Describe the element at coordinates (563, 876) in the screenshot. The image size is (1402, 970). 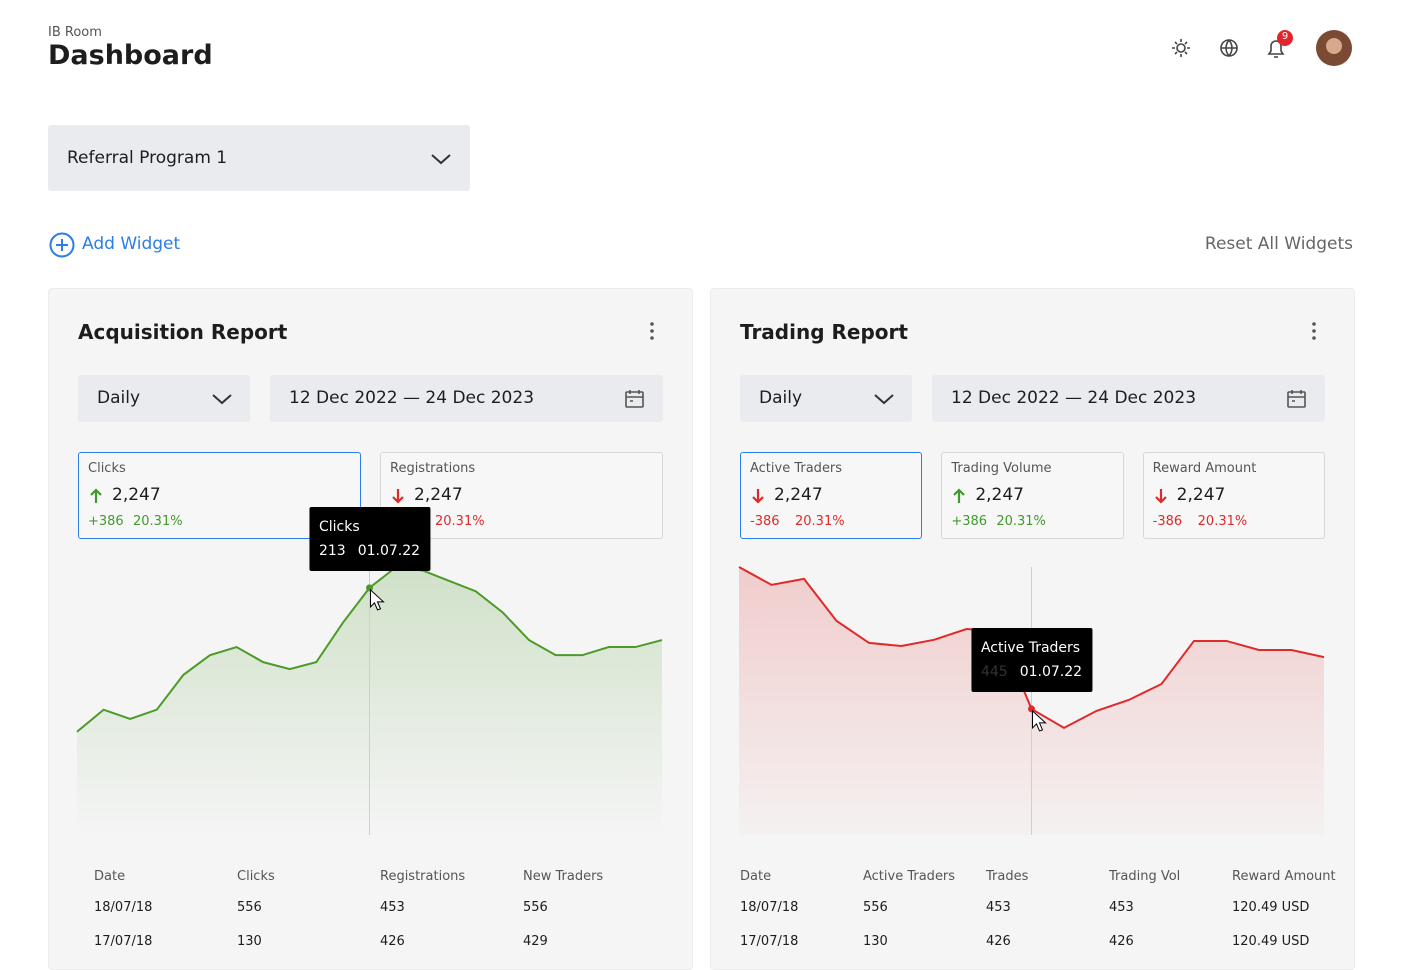
I see `table-header: New Traders` at that location.